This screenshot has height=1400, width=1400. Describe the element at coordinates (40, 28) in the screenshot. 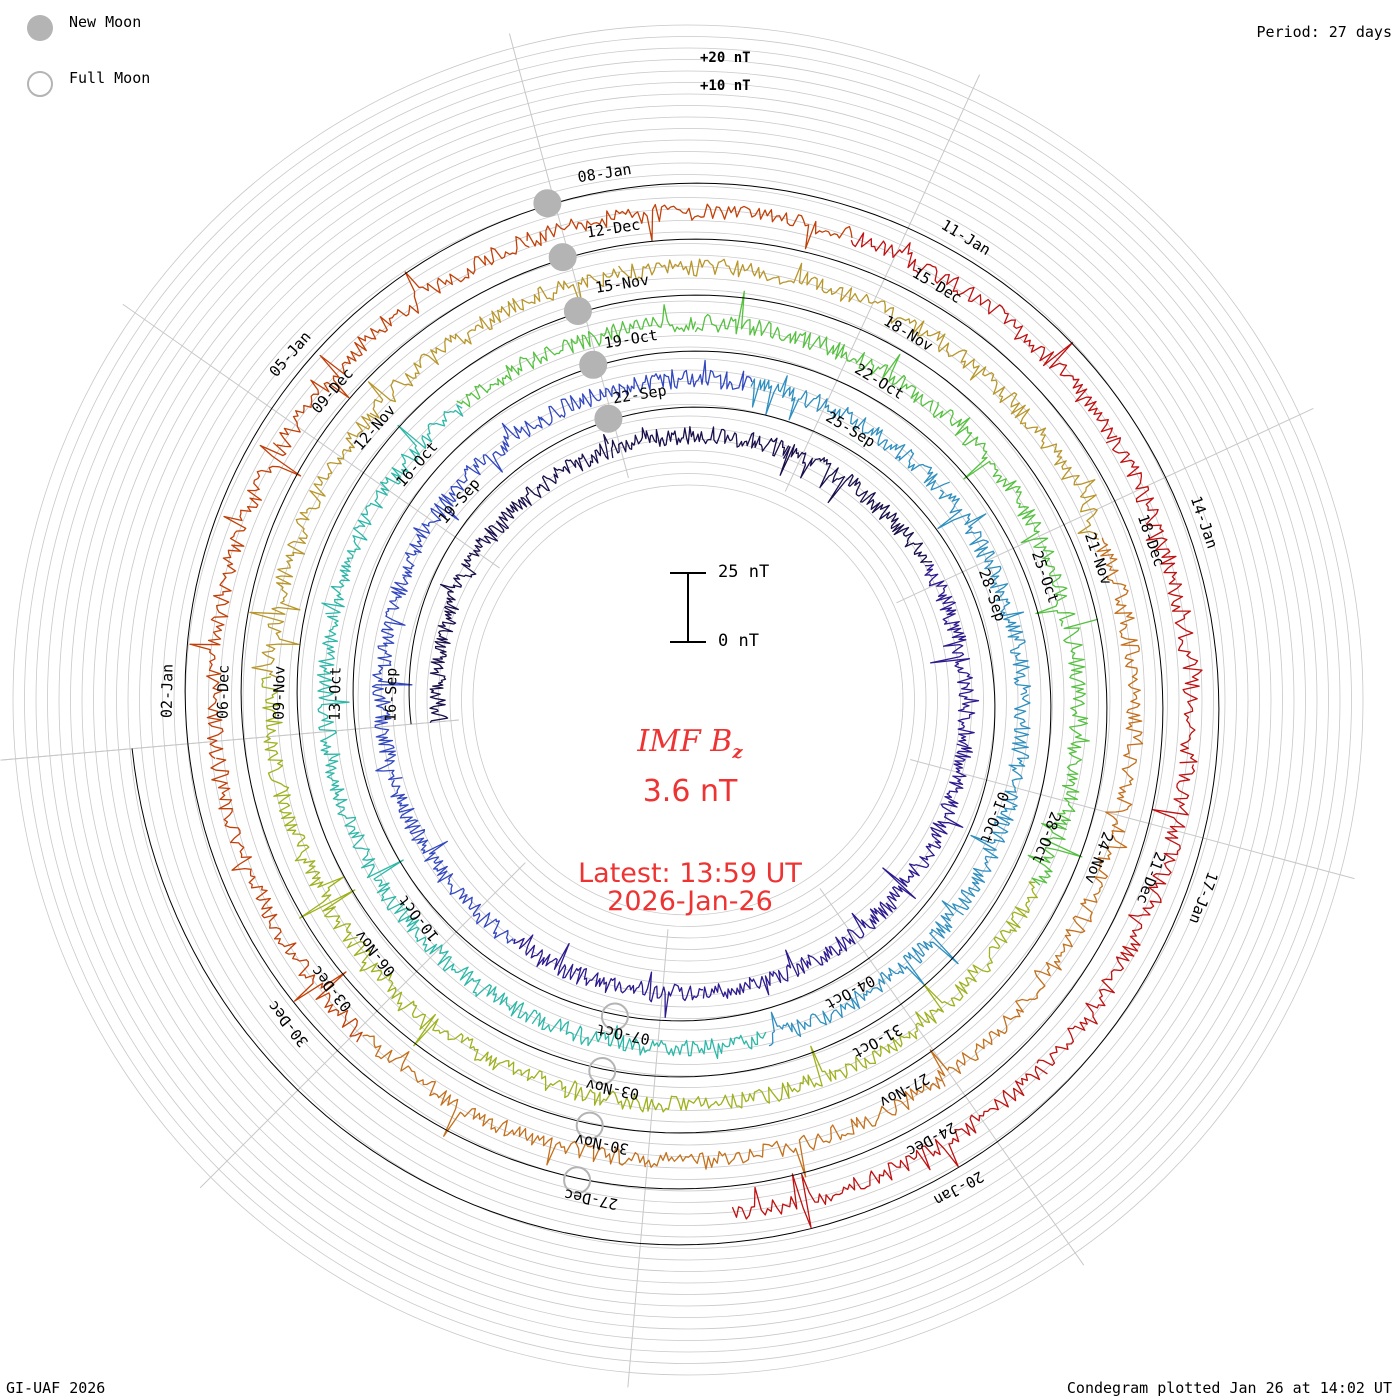

I see `new-moon-icon` at that location.